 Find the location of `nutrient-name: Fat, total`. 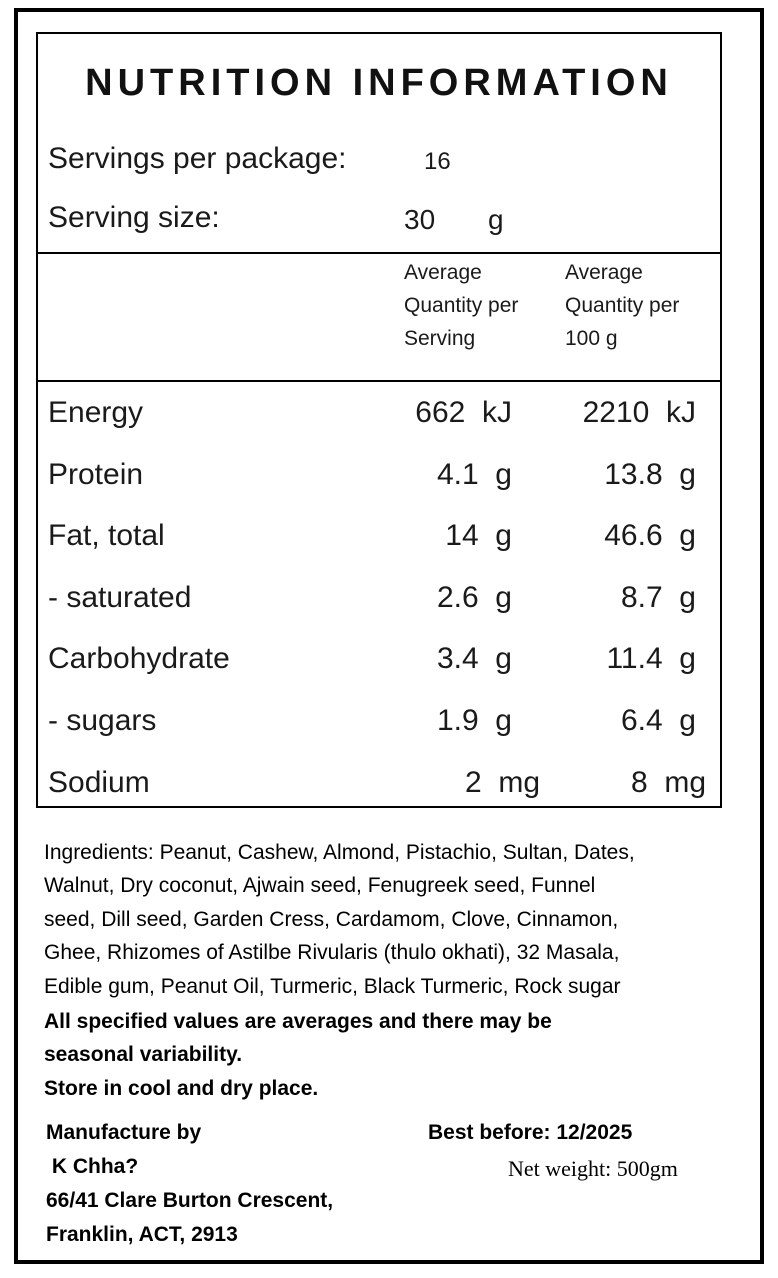

nutrient-name: Fat, total is located at coordinates (106, 535).